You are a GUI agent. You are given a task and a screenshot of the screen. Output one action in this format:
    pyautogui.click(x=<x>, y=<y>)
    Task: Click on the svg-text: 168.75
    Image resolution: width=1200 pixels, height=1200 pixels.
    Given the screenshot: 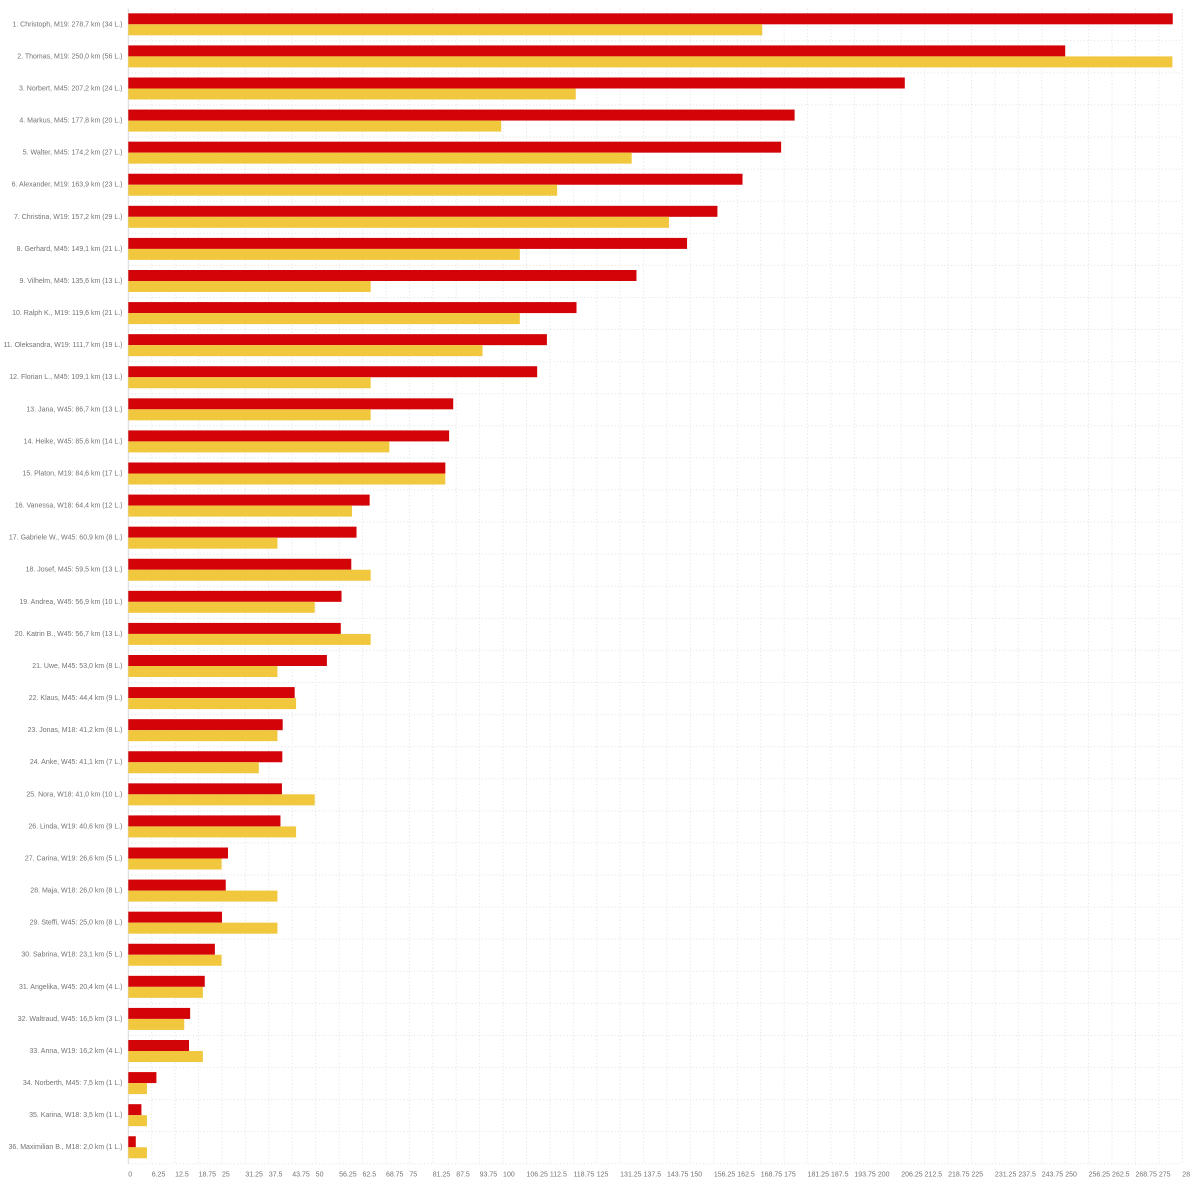 What is the action you would take?
    pyautogui.click(x=772, y=1175)
    